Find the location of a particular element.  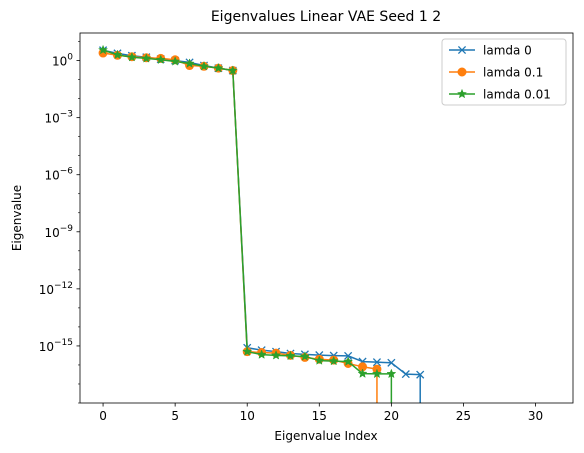

x-axis: 0 5 10 15 20 25 30 is located at coordinates (321, 413).